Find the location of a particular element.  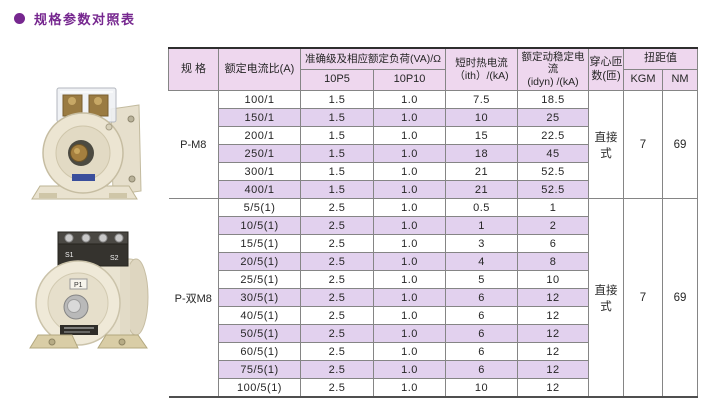

table-row: 150/1 1.5 1.0 10 25 is located at coordinates (433, 117).